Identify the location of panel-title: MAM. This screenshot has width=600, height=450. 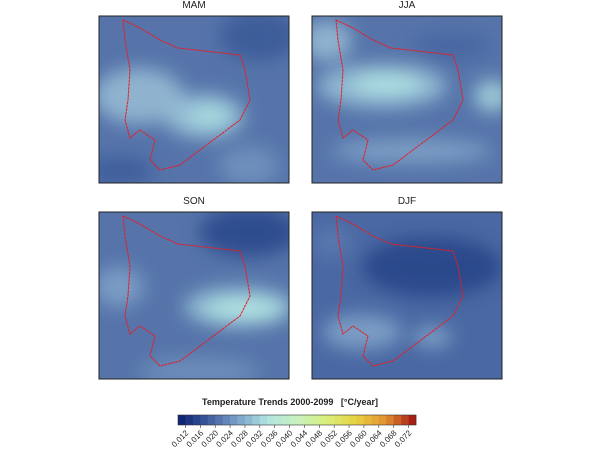
(193, 5).